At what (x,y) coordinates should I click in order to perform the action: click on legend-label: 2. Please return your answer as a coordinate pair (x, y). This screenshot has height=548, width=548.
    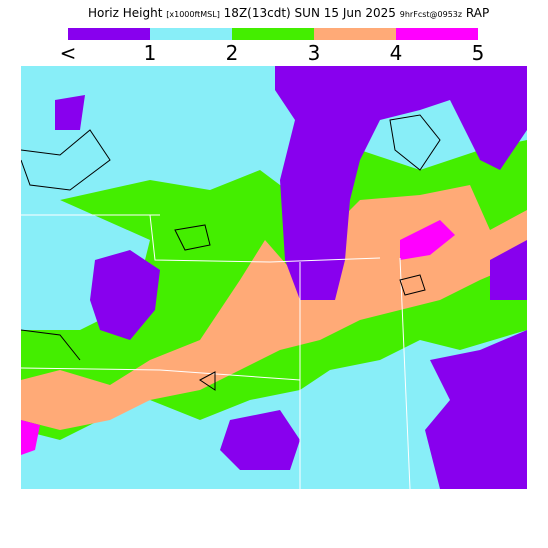
    Looking at the image, I should click on (232, 53).